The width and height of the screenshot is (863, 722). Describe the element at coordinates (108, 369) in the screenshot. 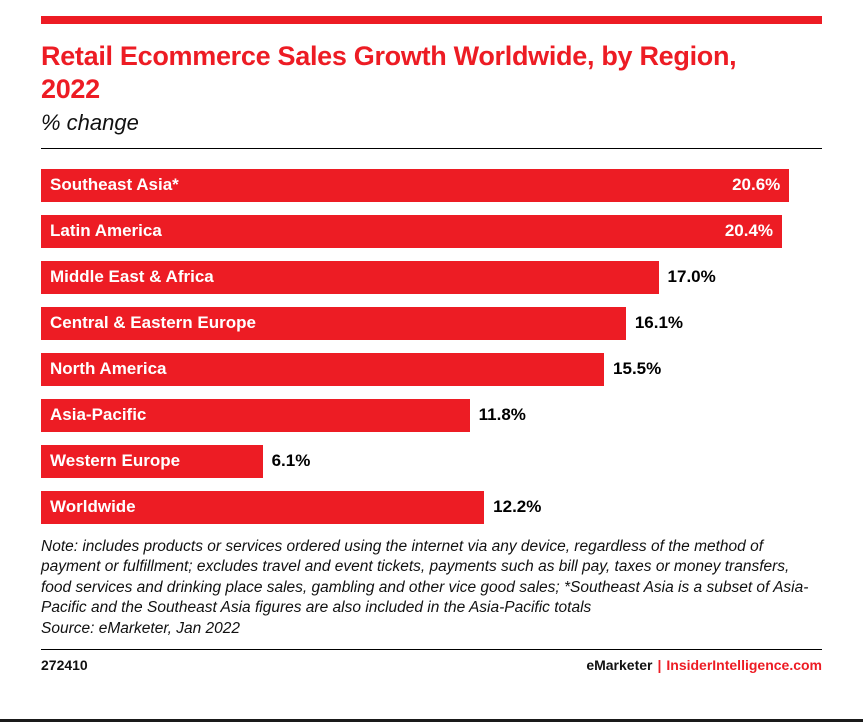

I see `bar-label: North America` at that location.